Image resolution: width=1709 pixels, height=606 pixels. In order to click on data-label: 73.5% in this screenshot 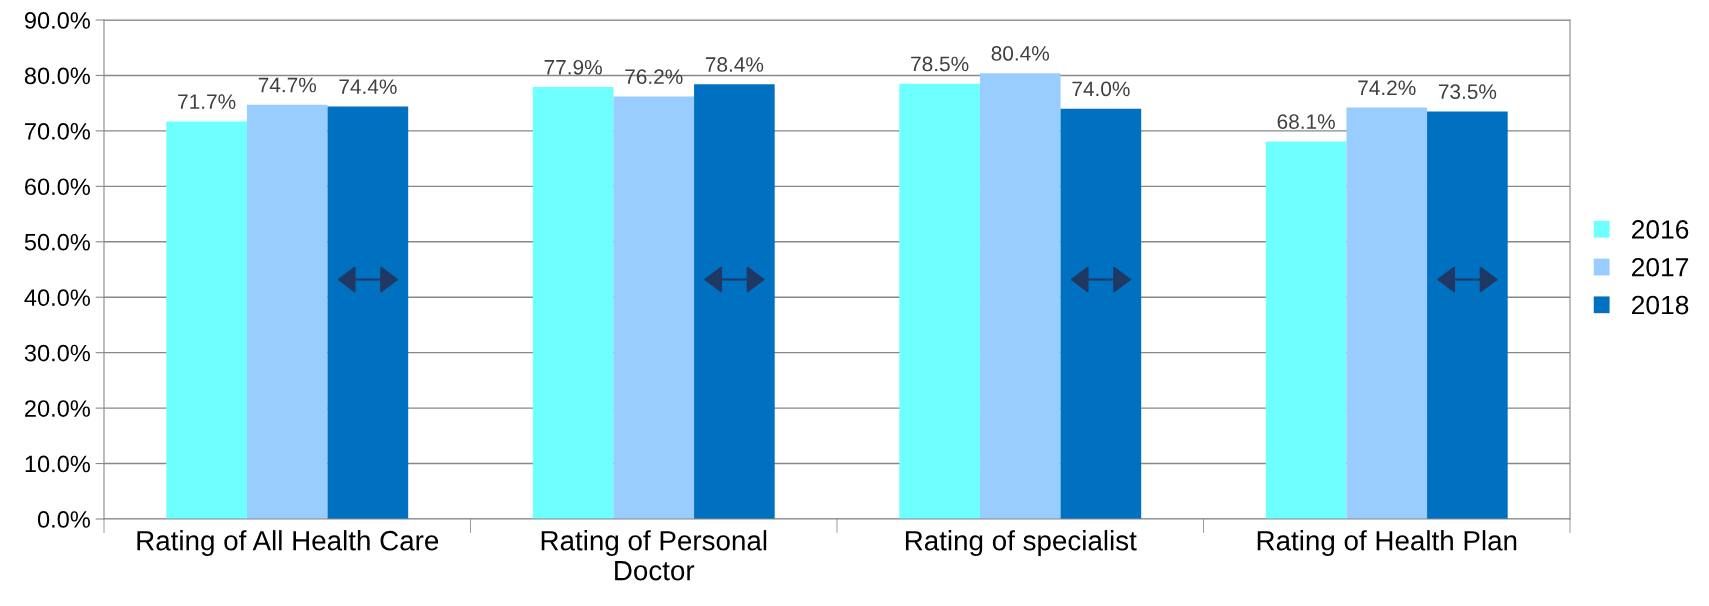, I will do `click(1467, 92)`.